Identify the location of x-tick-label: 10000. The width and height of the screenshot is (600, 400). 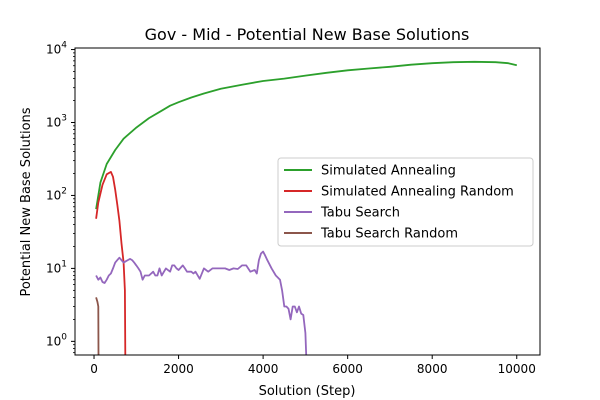
(517, 369).